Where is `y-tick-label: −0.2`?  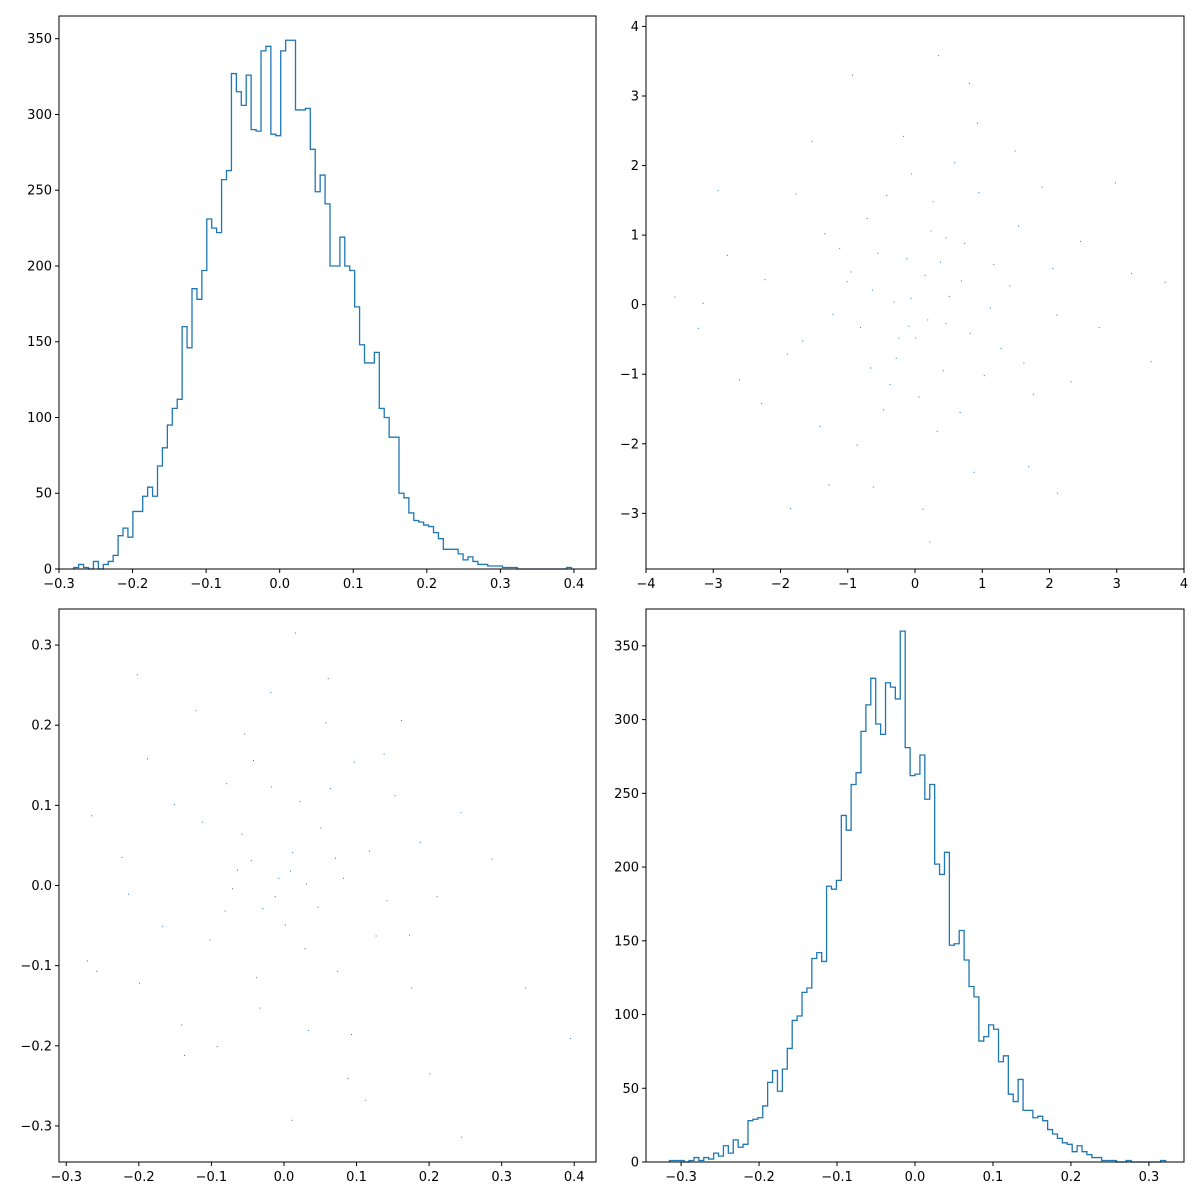 y-tick-label: −0.2 is located at coordinates (36, 1046).